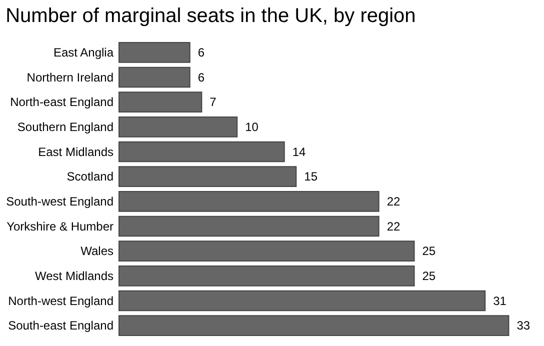 The image size is (544, 346). I want to click on y-tick-label: East Midlands, so click(76, 151).